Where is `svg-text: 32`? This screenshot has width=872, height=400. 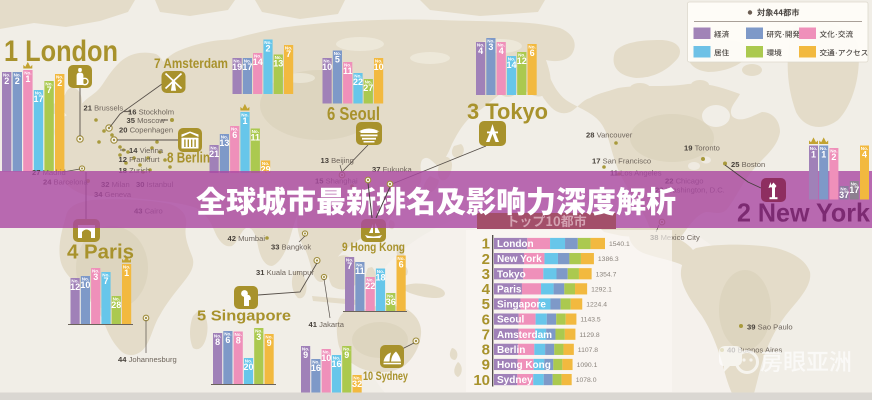 svg-text: 32 is located at coordinates (357, 384).